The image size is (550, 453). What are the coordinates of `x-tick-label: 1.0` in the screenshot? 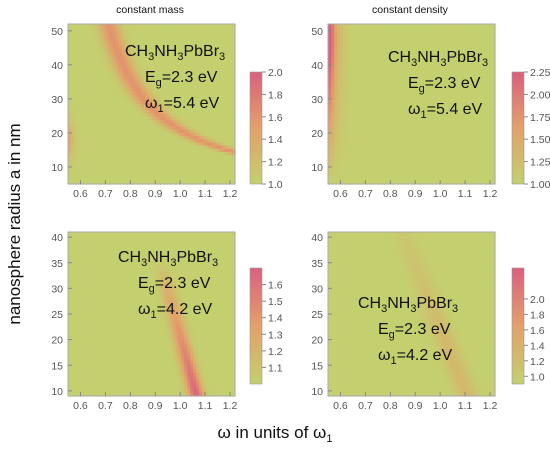 It's located at (180, 194).